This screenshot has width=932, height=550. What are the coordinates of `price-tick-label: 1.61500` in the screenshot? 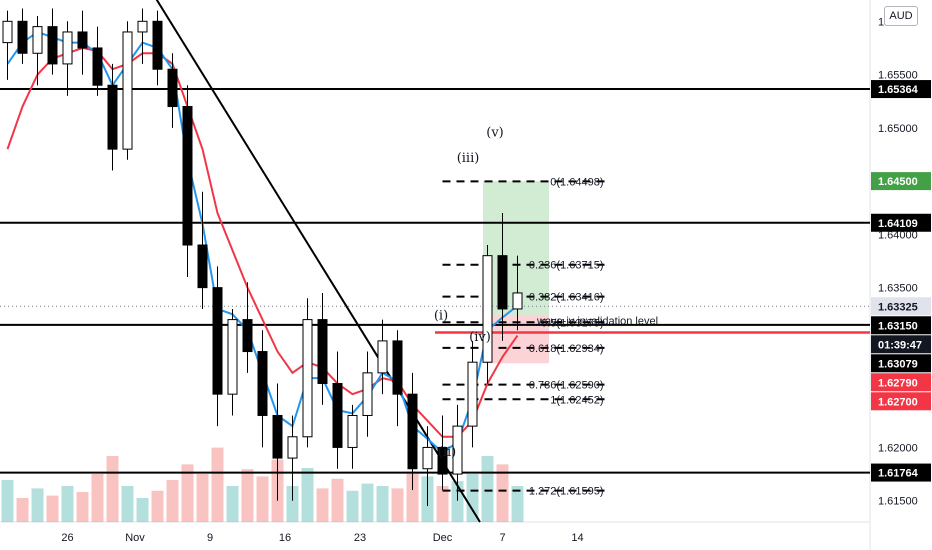 It's located at (898, 502).